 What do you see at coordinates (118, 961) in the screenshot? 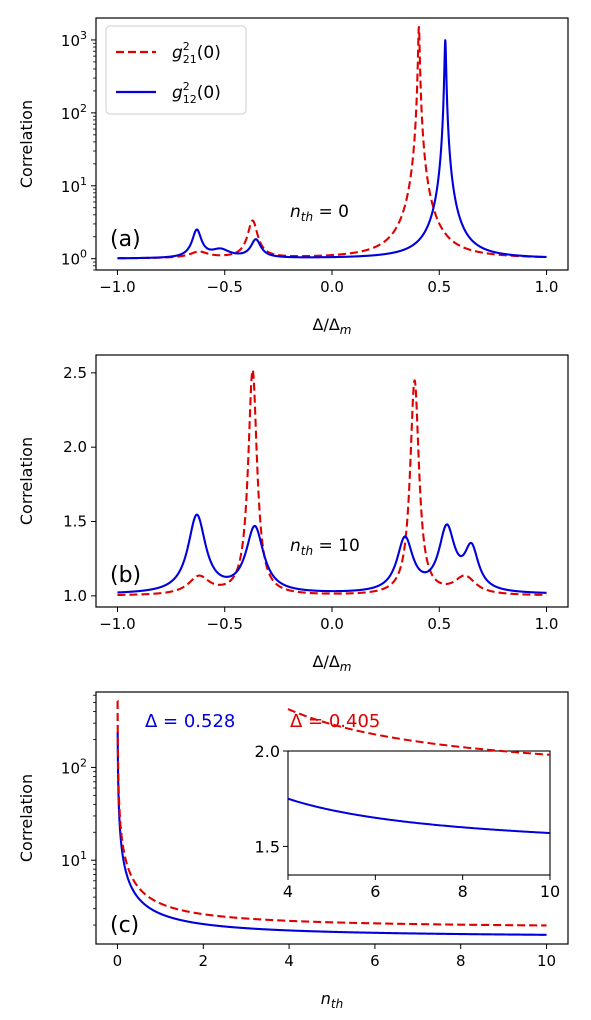
I see `x-tick-label: 0` at bounding box center [118, 961].